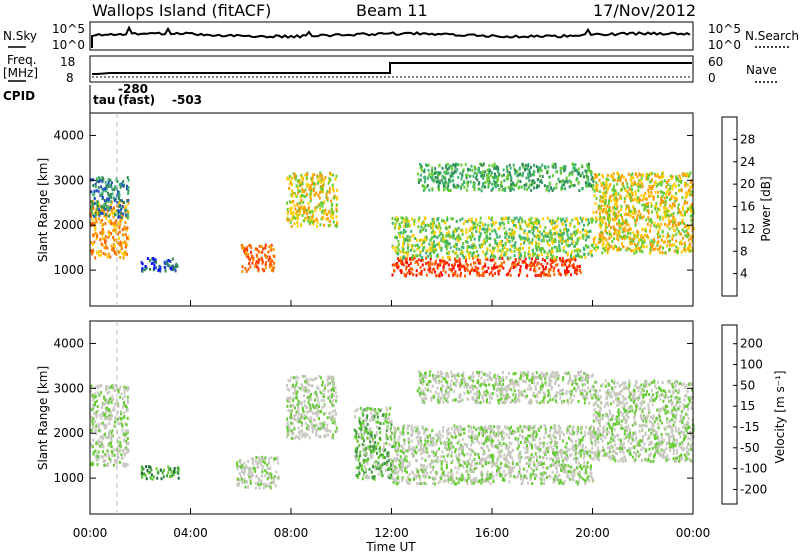 The width and height of the screenshot is (800, 554). I want to click on cpid-value: -503, so click(187, 100).